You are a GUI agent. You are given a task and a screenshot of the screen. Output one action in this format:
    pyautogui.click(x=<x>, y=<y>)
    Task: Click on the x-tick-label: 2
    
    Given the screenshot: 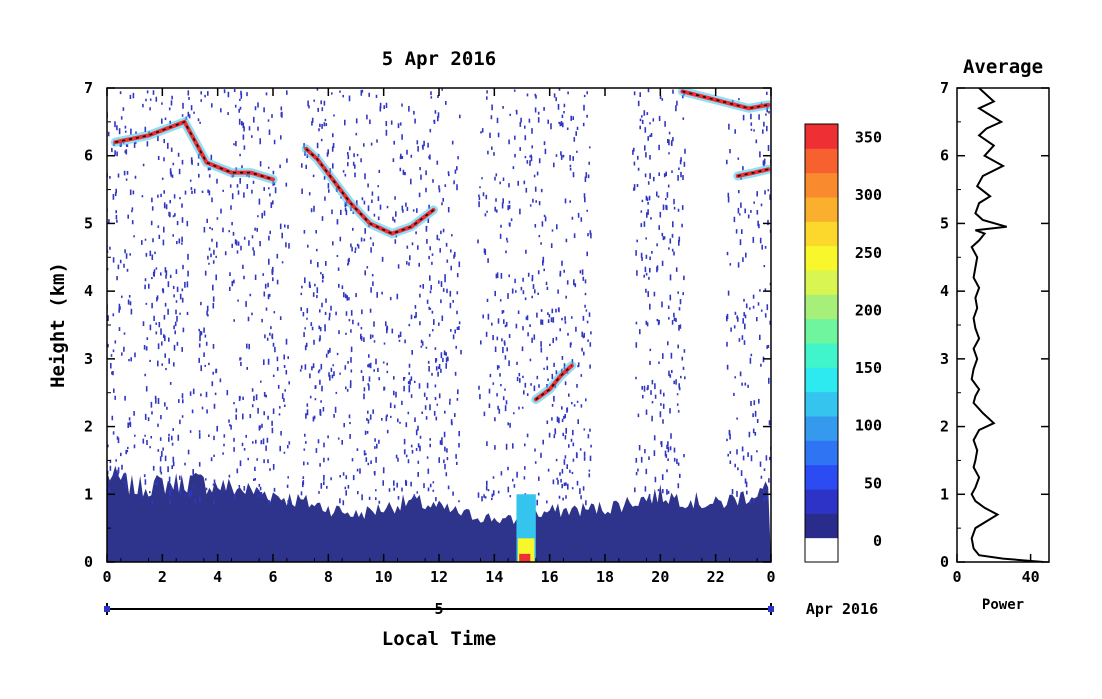 What is the action you would take?
    pyautogui.click(x=162, y=577)
    